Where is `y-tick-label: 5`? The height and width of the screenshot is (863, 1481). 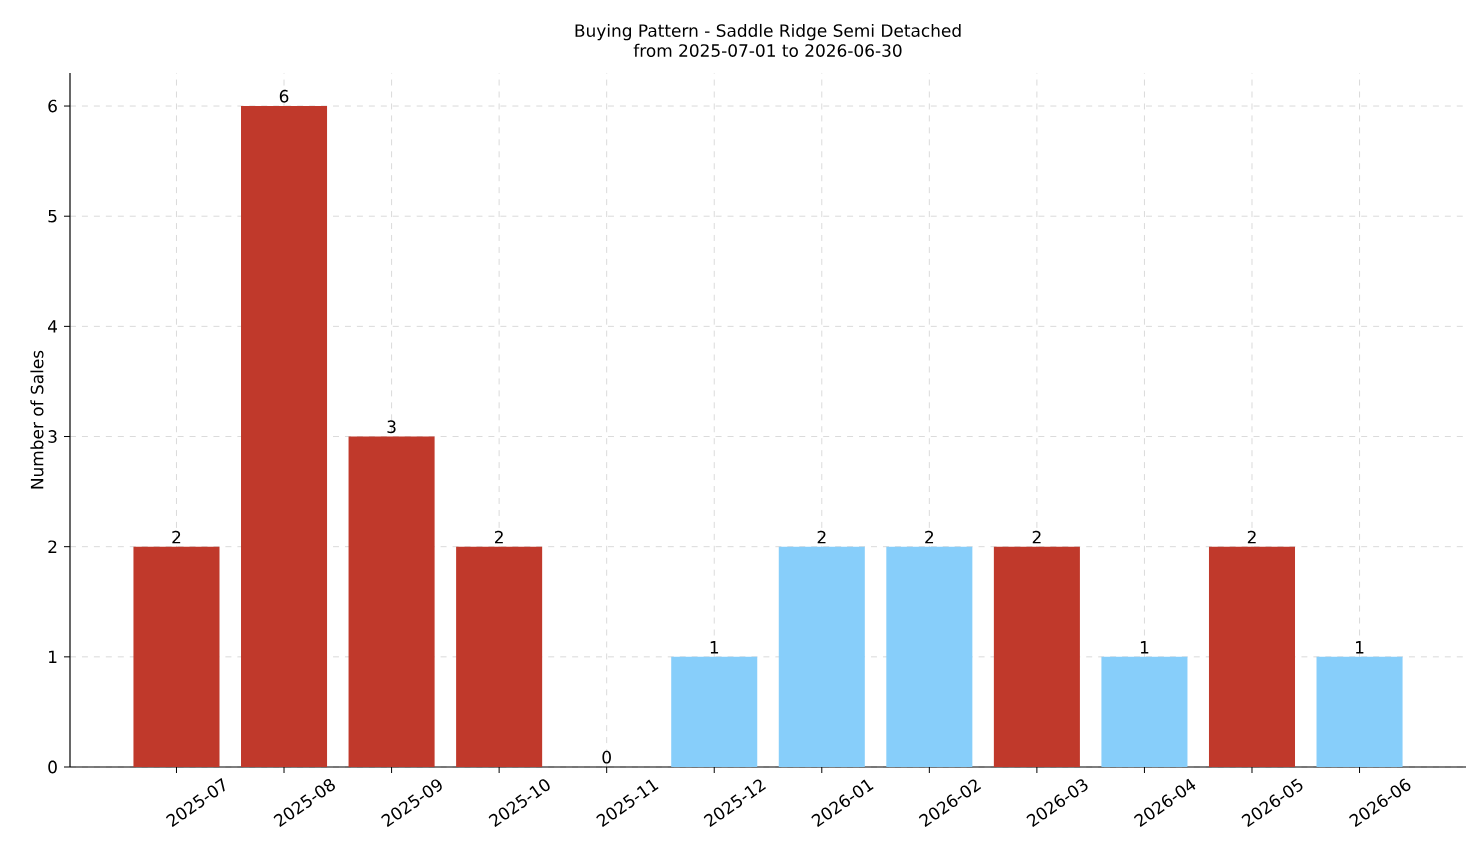
y-tick-label: 5 is located at coordinates (52, 216).